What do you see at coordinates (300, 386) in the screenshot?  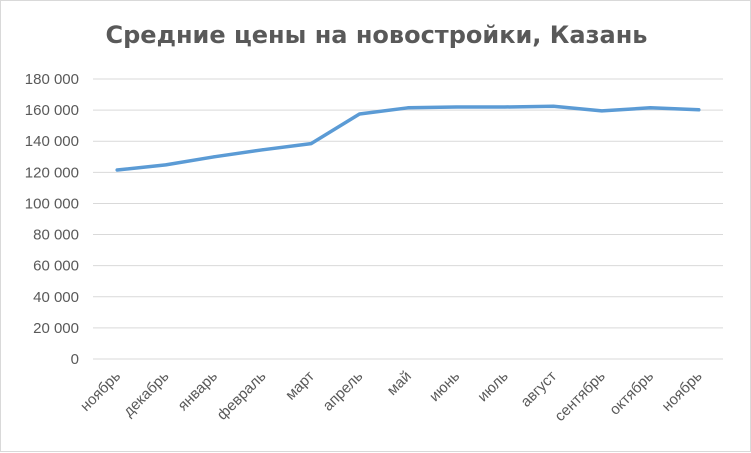 I see `x-tick-label: март` at bounding box center [300, 386].